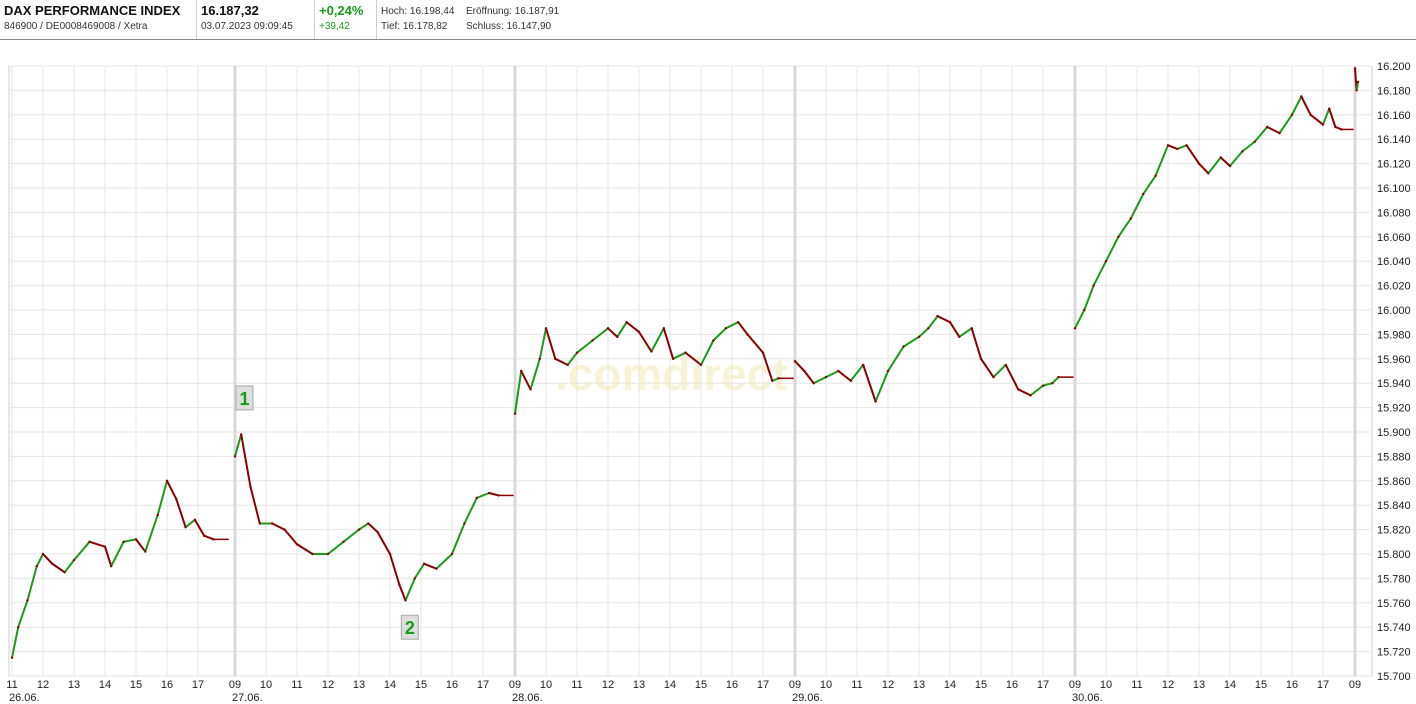 The image size is (1416, 704). I want to click on hour-tick-label: 12, so click(328, 685).